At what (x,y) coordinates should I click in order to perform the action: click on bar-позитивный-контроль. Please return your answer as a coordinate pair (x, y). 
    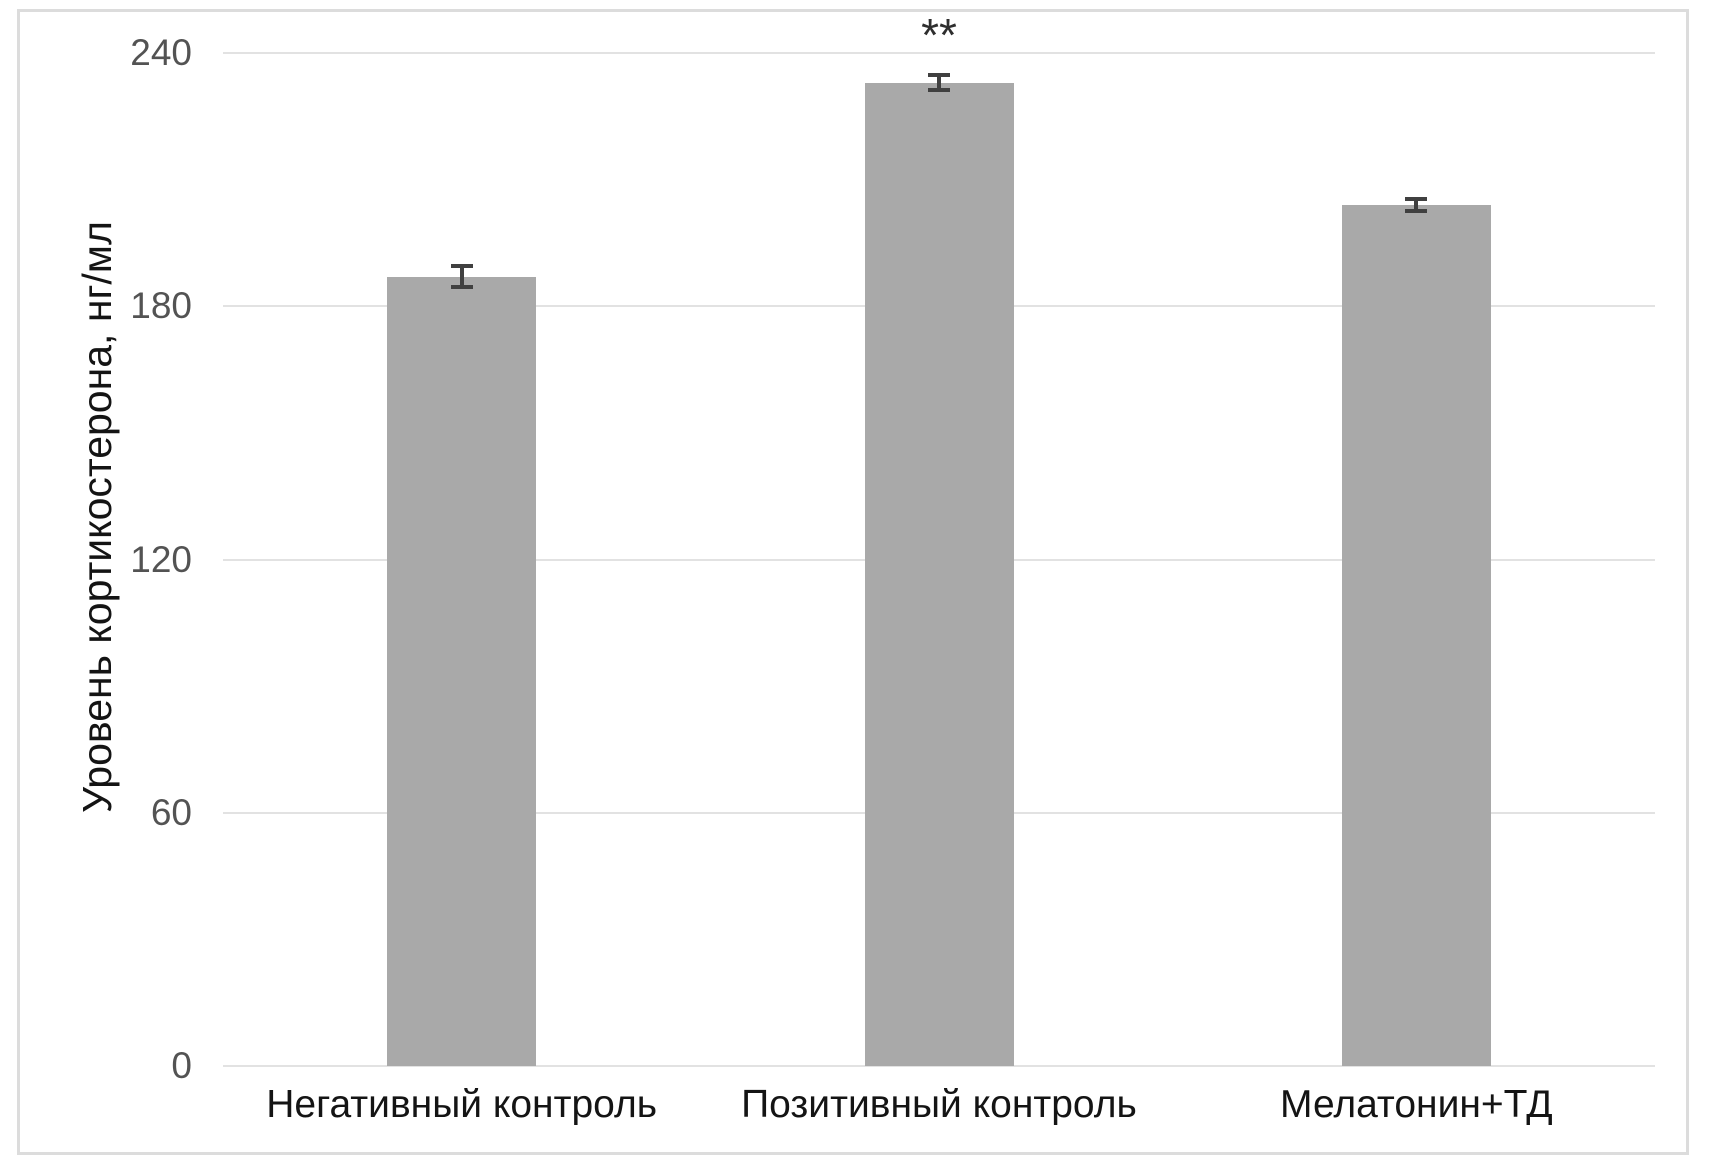
    Looking at the image, I should click on (939, 574).